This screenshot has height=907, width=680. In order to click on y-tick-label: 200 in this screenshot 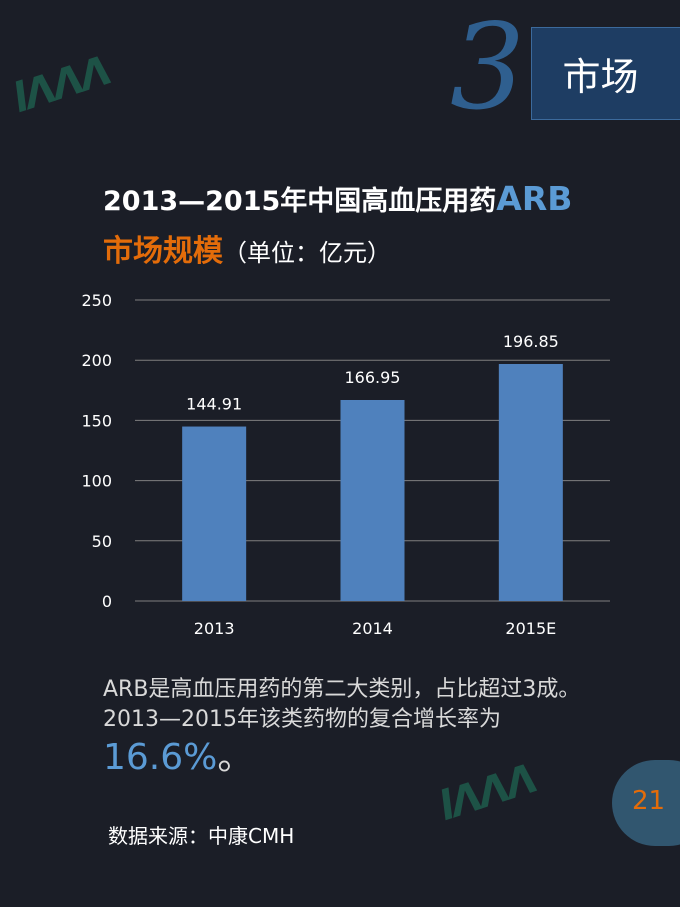, I will do `click(96, 360)`.